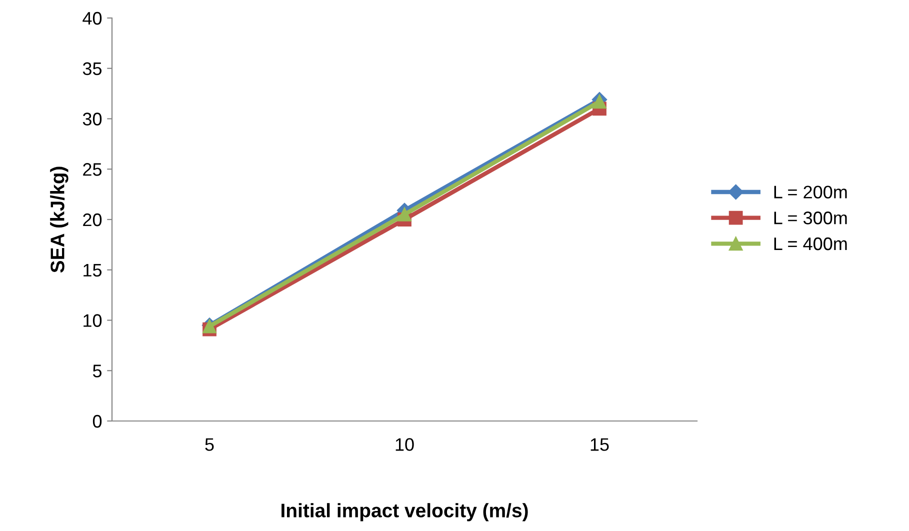  What do you see at coordinates (599, 444) in the screenshot?
I see `x-tick-label: 15` at bounding box center [599, 444].